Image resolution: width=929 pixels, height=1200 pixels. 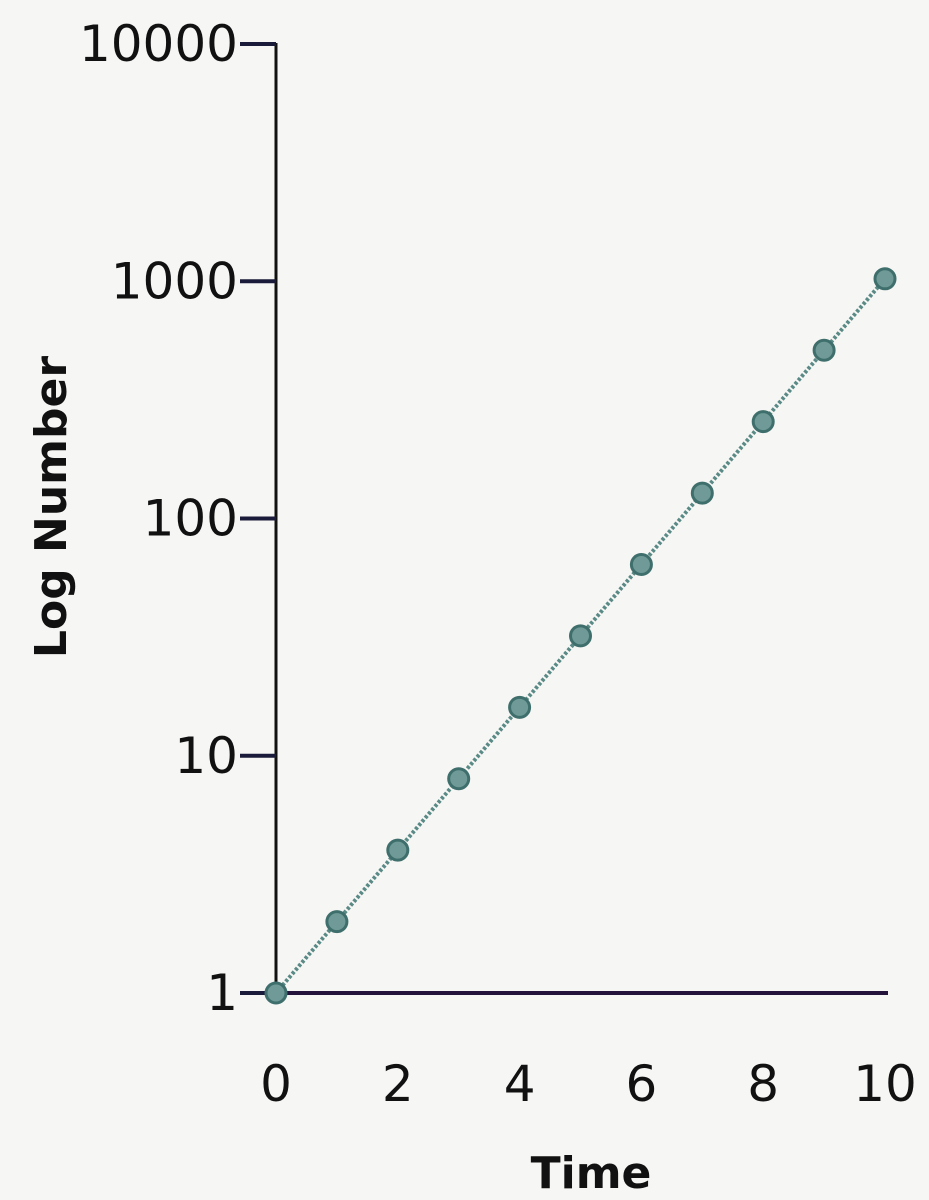 What do you see at coordinates (885, 1084) in the screenshot?
I see `x-tick-label: 10` at bounding box center [885, 1084].